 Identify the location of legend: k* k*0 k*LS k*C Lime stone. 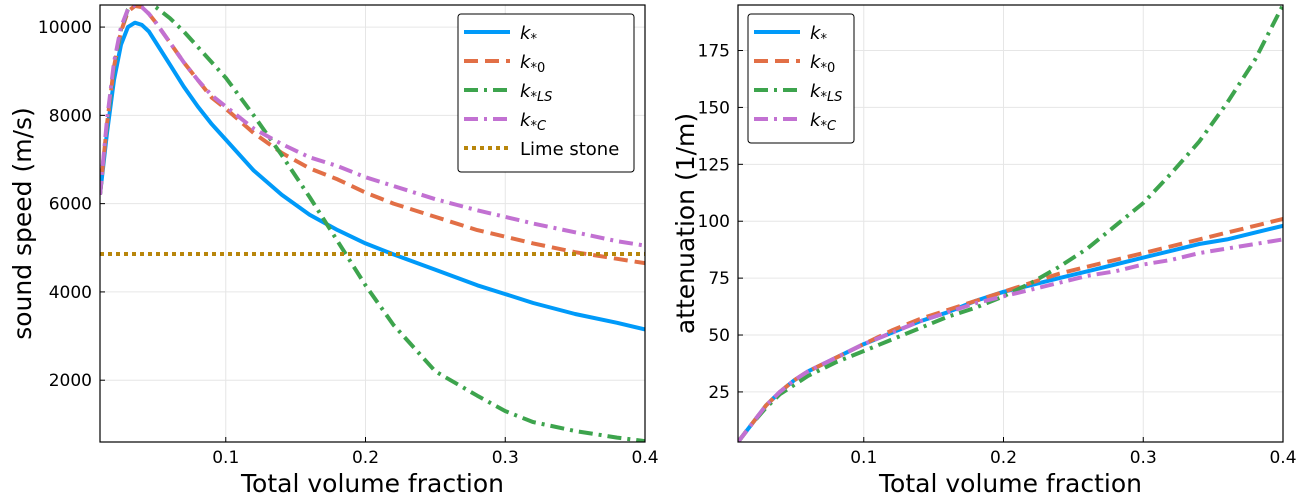
(546, 93).